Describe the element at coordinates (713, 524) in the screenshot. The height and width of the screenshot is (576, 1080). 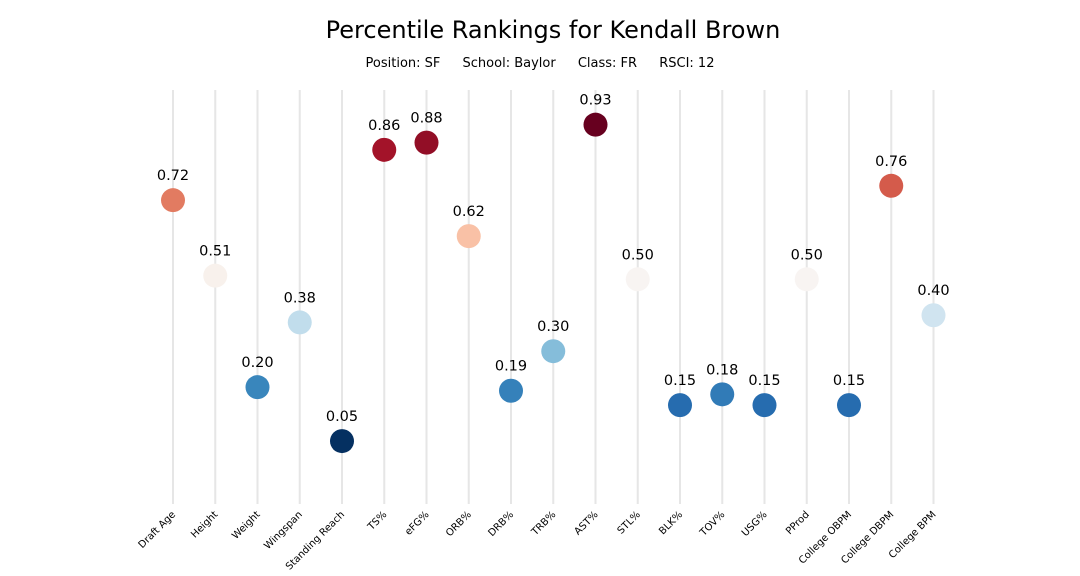
I see `x-tick-label: TOV%` at that location.